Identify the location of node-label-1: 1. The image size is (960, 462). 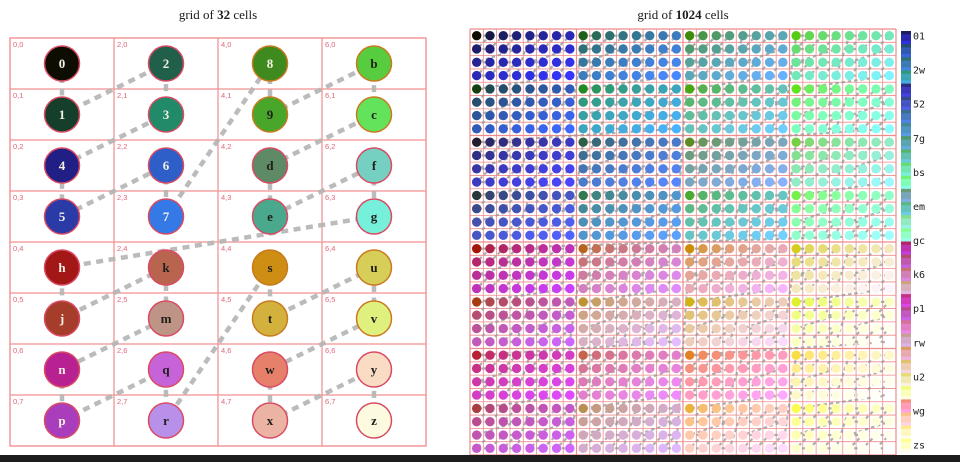
(62, 114).